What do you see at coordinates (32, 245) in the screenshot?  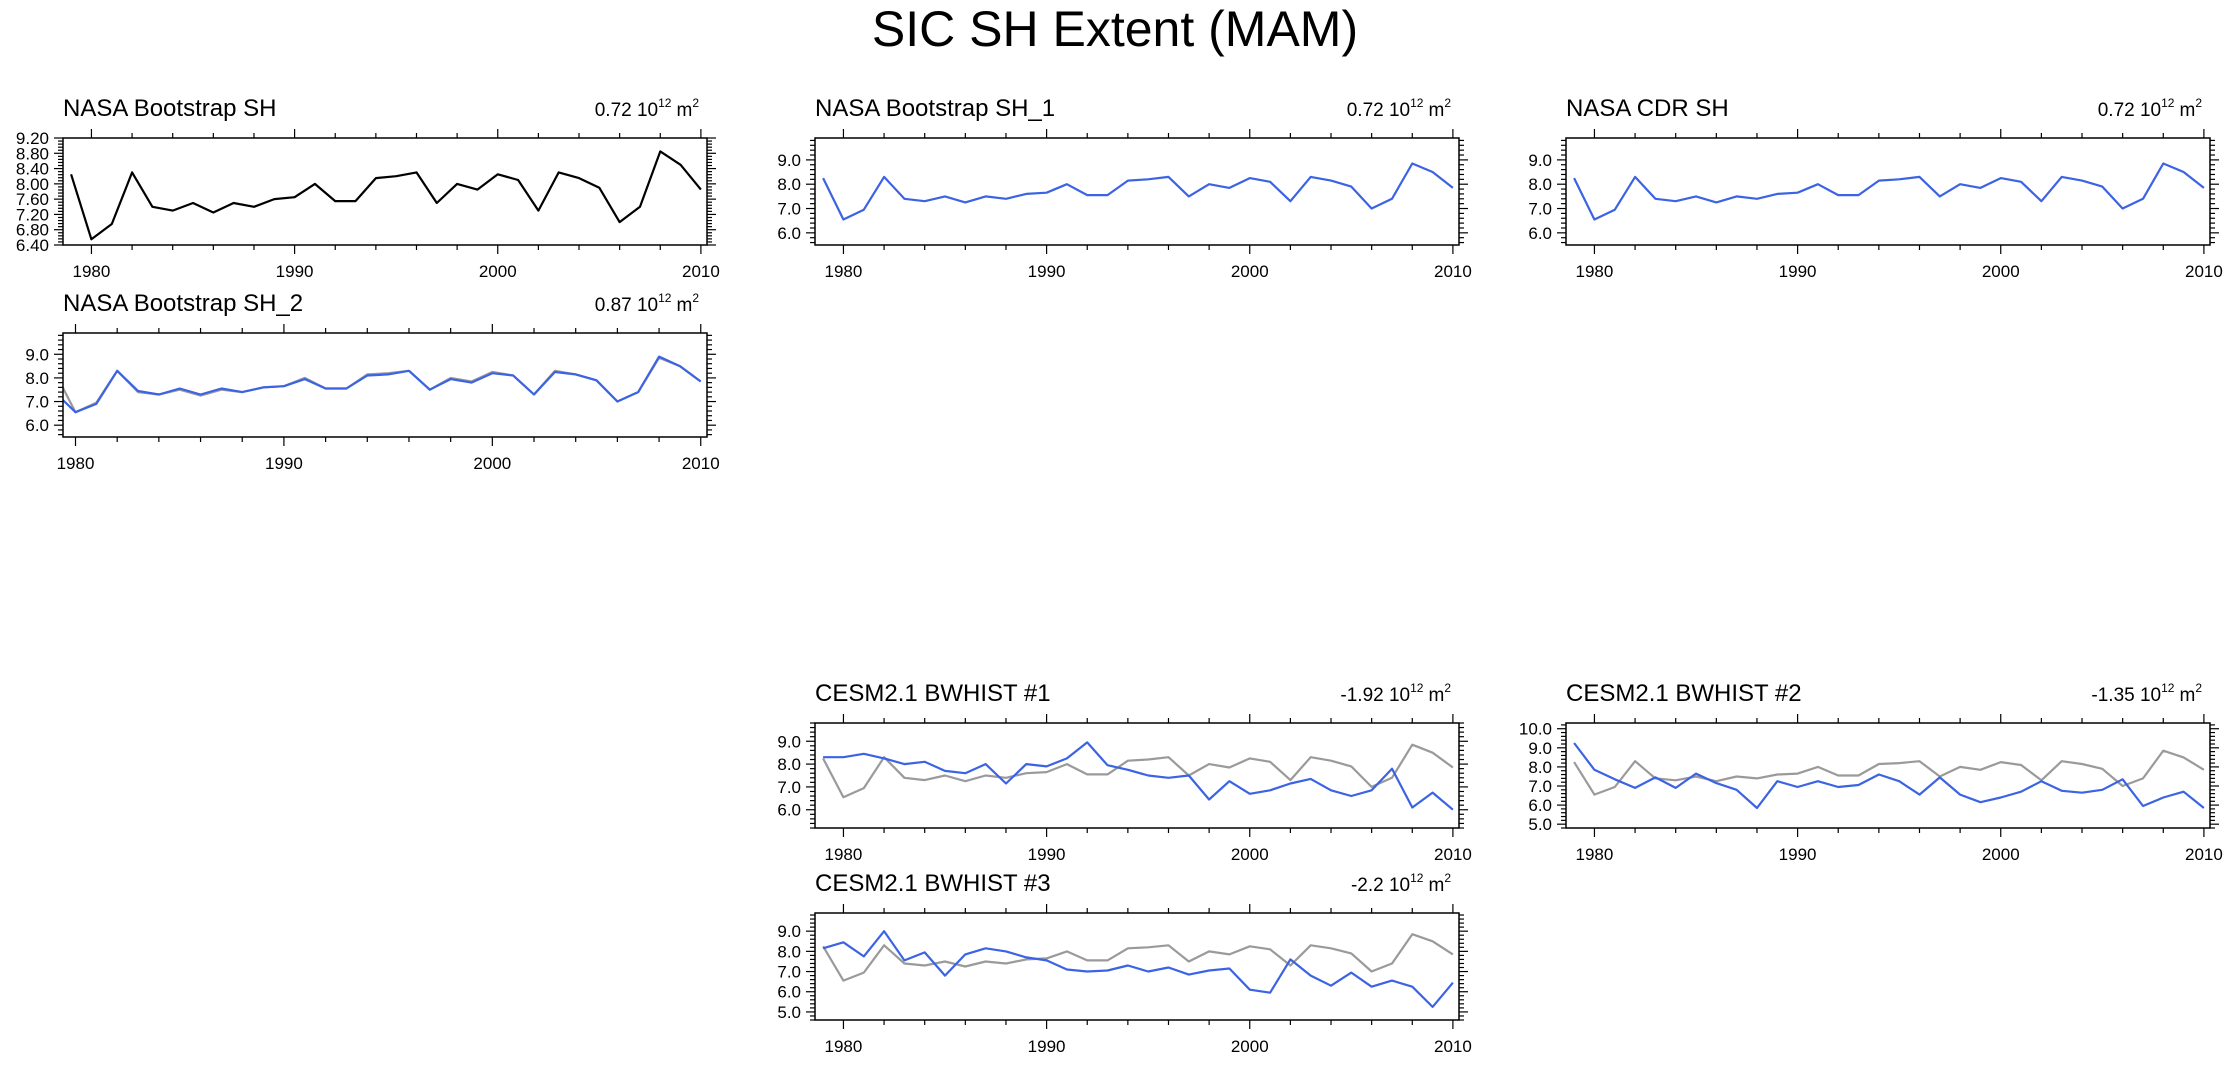 I see `y-tick-label: 6.40` at bounding box center [32, 245].